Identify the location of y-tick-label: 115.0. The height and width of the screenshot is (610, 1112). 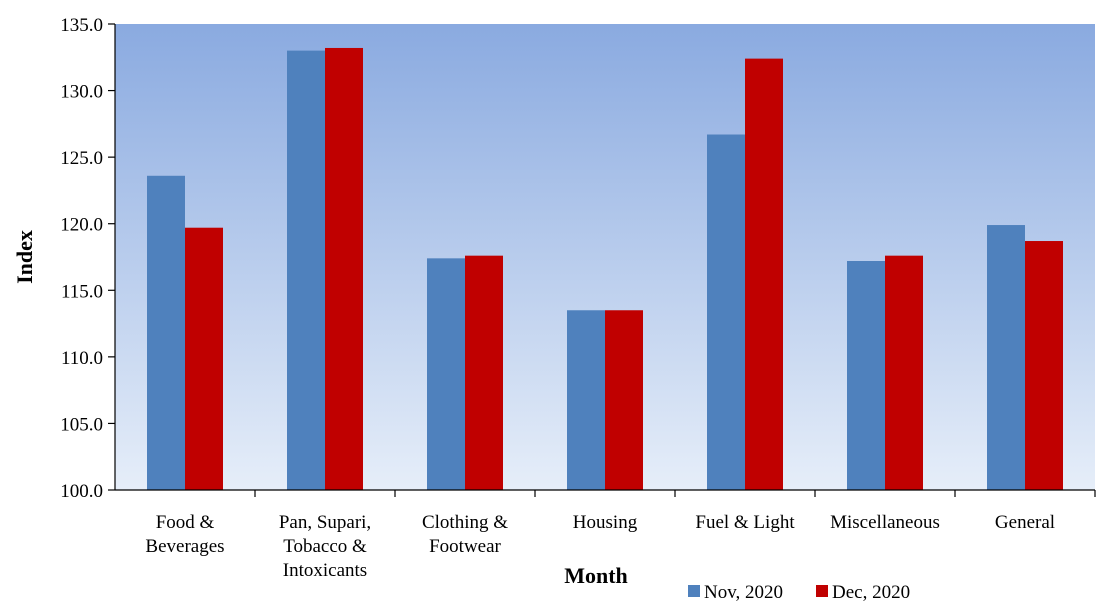
(82, 291).